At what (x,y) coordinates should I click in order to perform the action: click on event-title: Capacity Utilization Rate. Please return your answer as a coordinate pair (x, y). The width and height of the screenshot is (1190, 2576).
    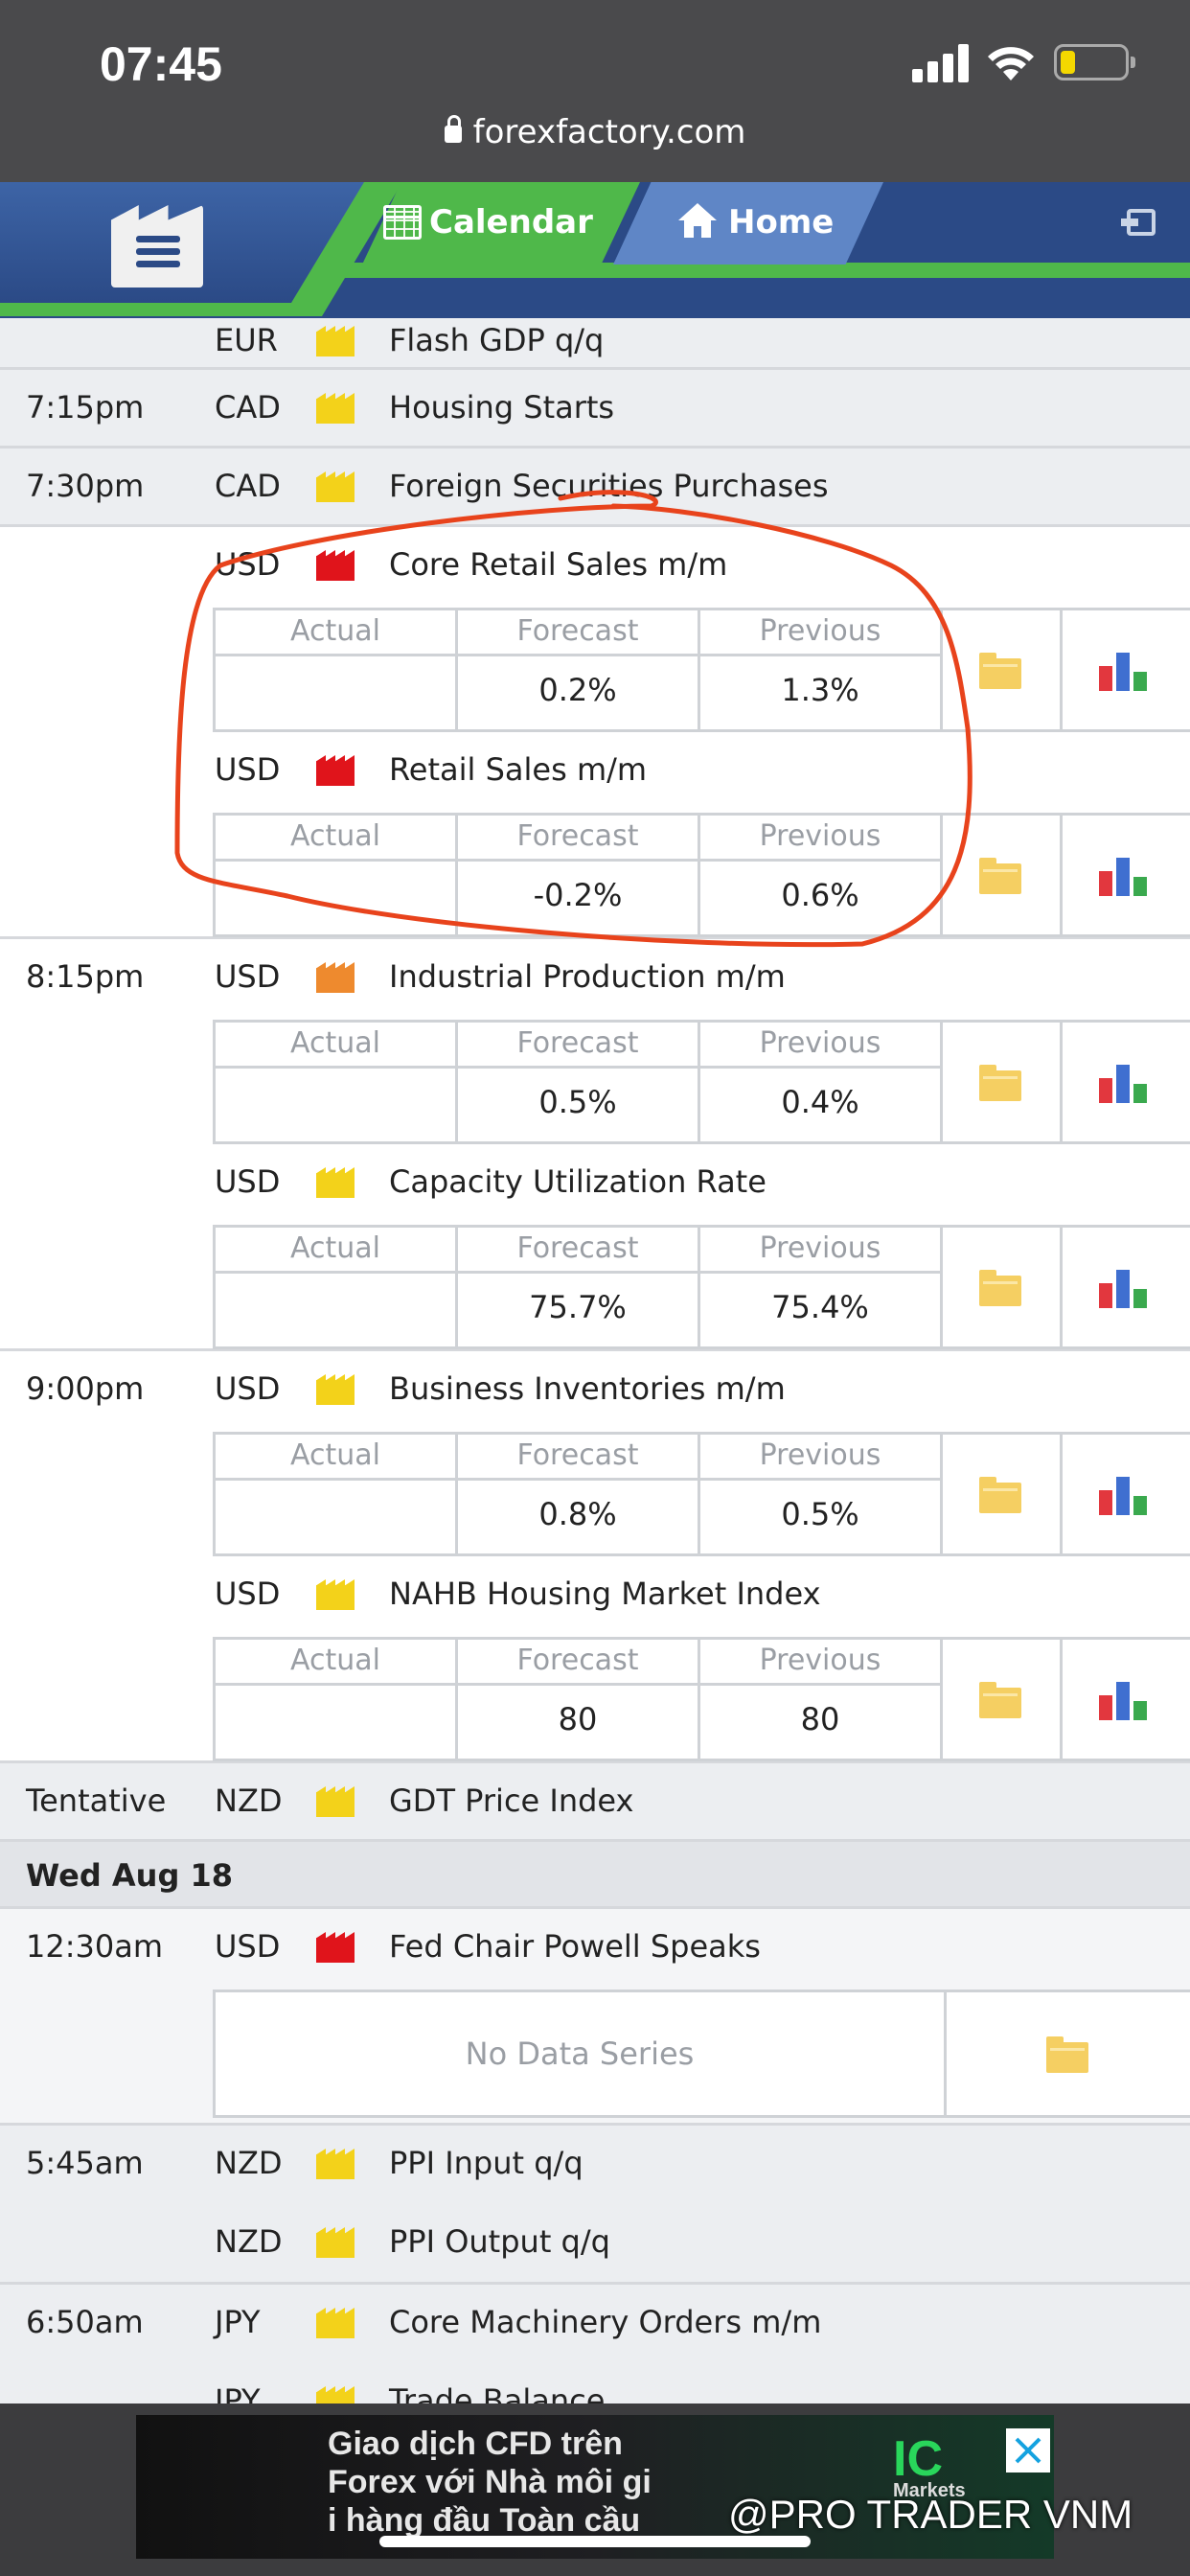
    Looking at the image, I should click on (578, 1181).